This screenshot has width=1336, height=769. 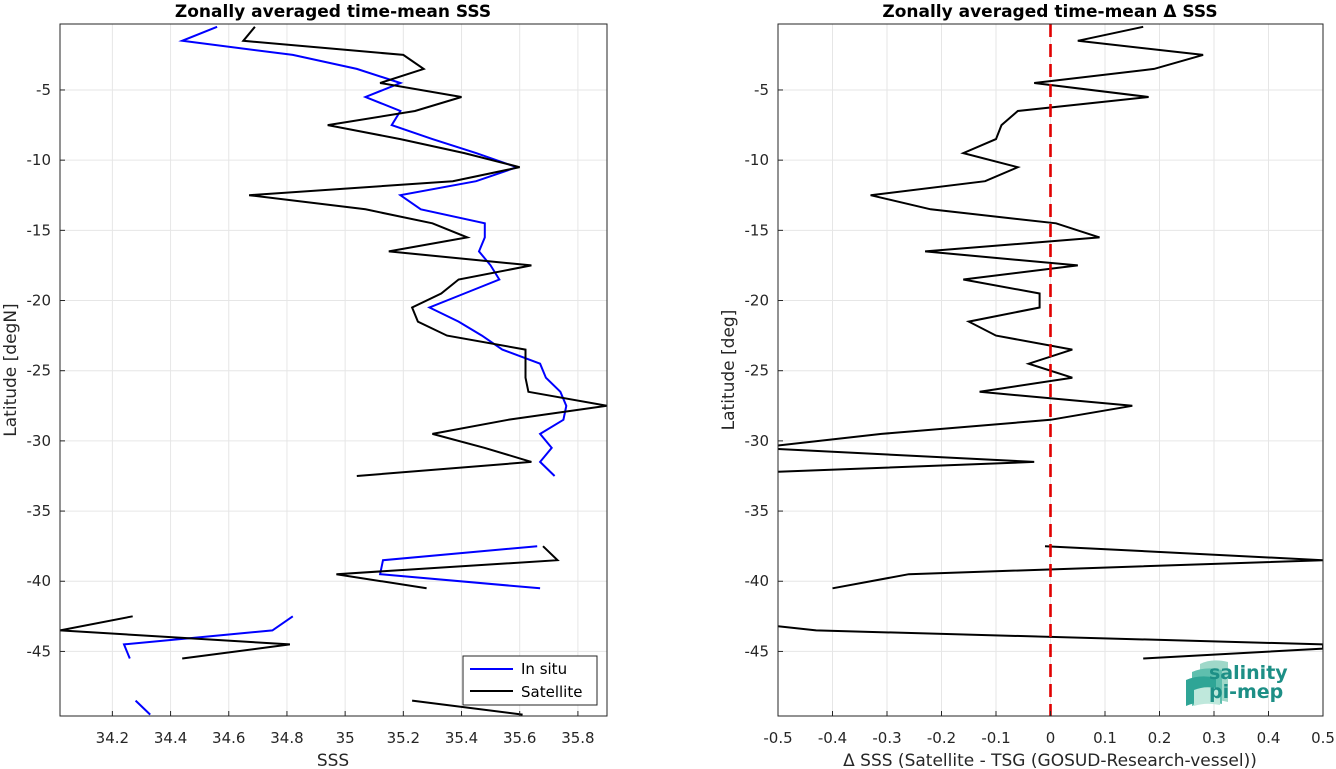 I want to click on x-tick-label: 0.5, so click(x=1323, y=738).